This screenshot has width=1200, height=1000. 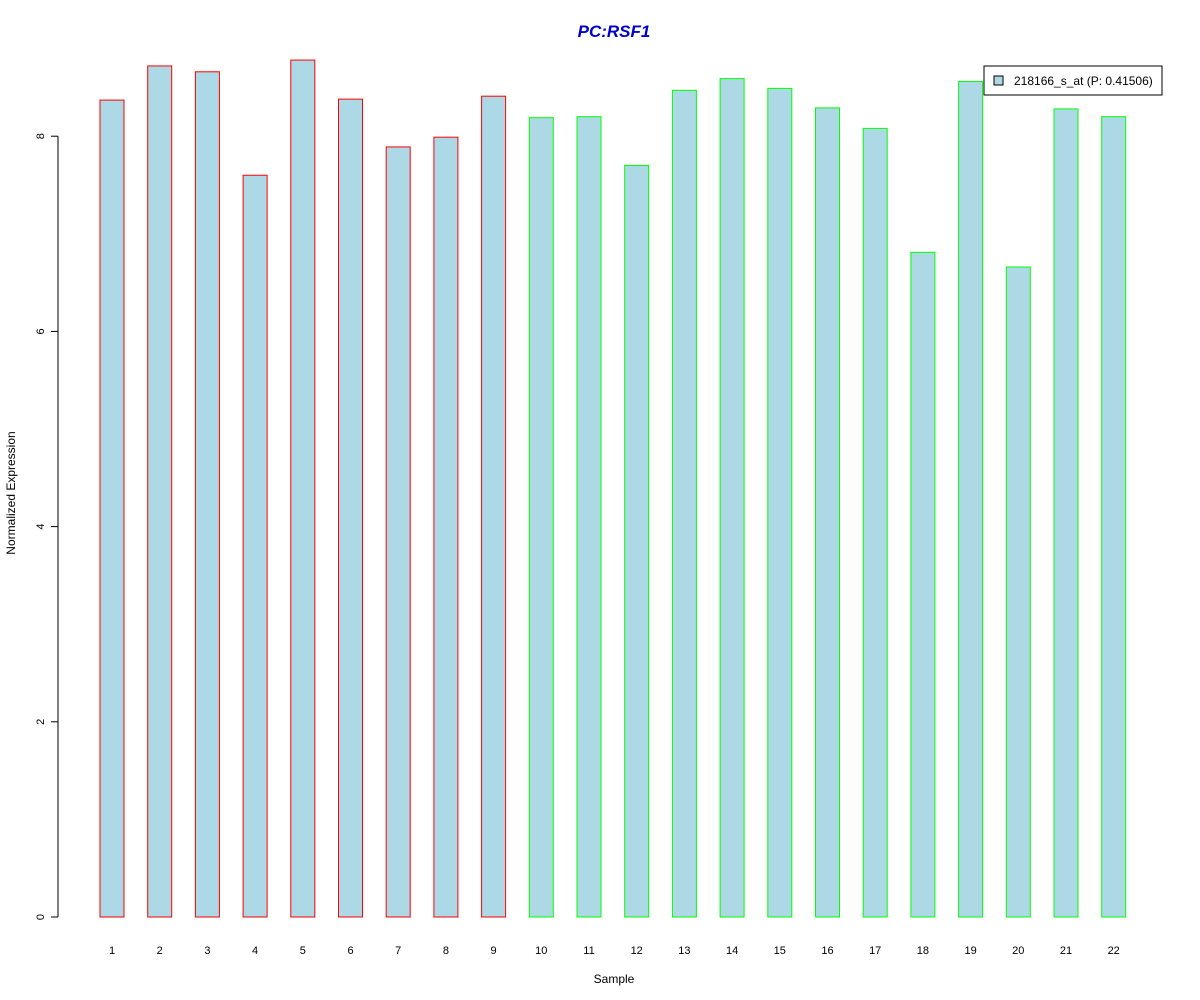 What do you see at coordinates (41, 527) in the screenshot?
I see `y-tick-label: 4` at bounding box center [41, 527].